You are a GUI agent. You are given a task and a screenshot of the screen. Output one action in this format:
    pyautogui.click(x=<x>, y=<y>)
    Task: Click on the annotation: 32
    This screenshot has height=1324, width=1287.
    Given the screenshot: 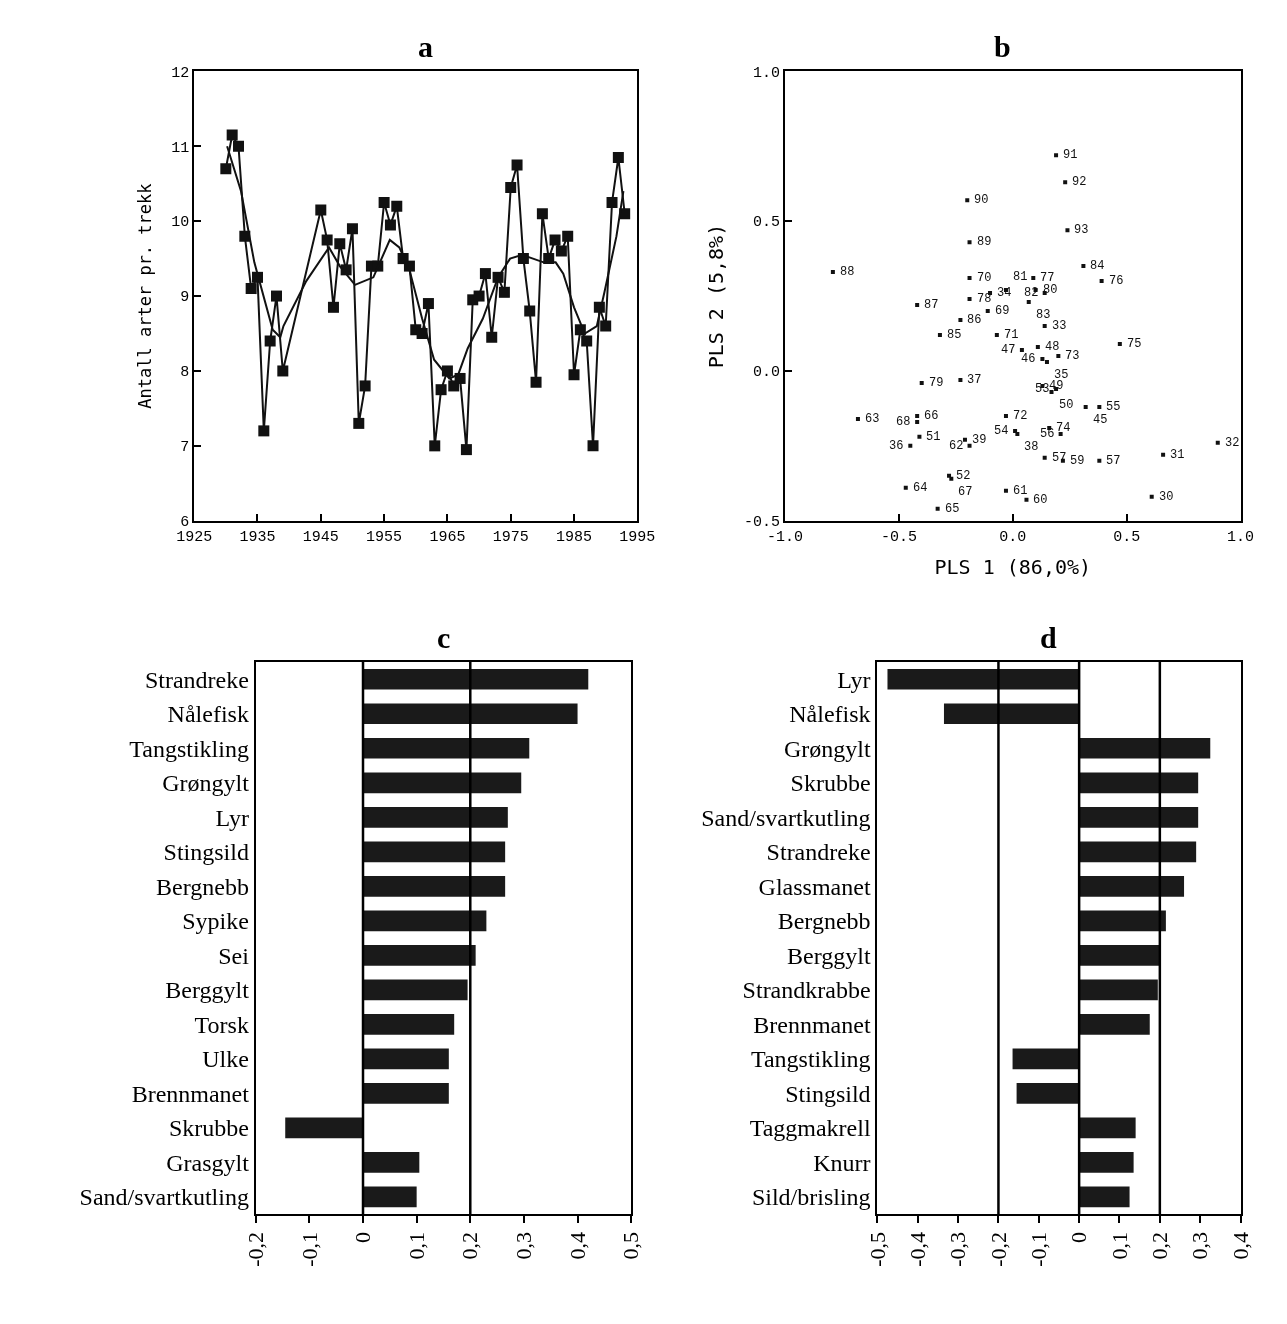 What is the action you would take?
    pyautogui.click(x=1232, y=443)
    